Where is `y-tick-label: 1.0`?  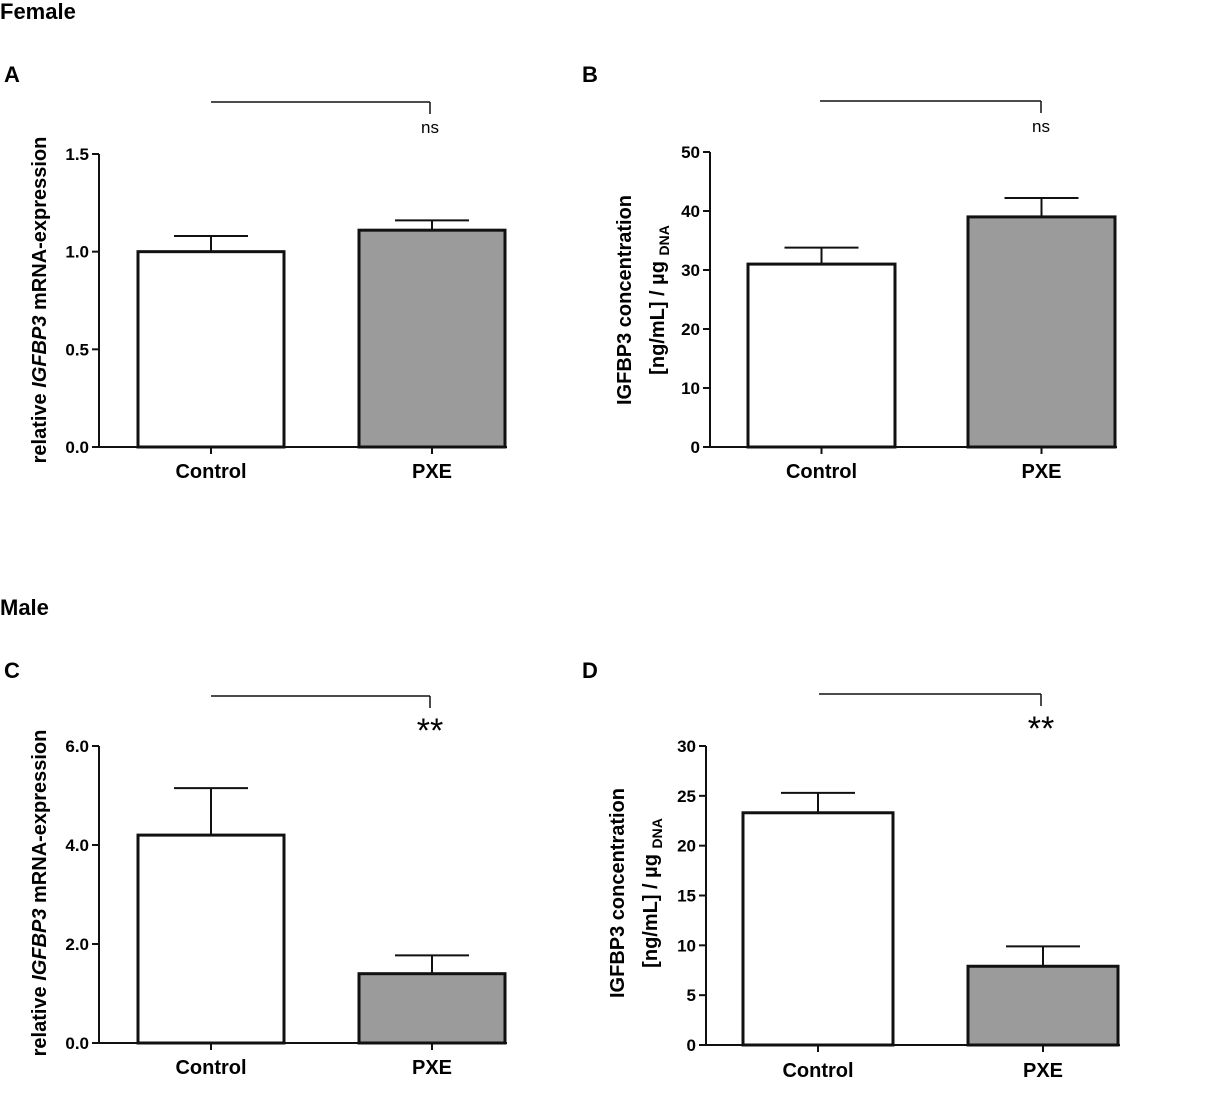 y-tick-label: 1.0 is located at coordinates (77, 252).